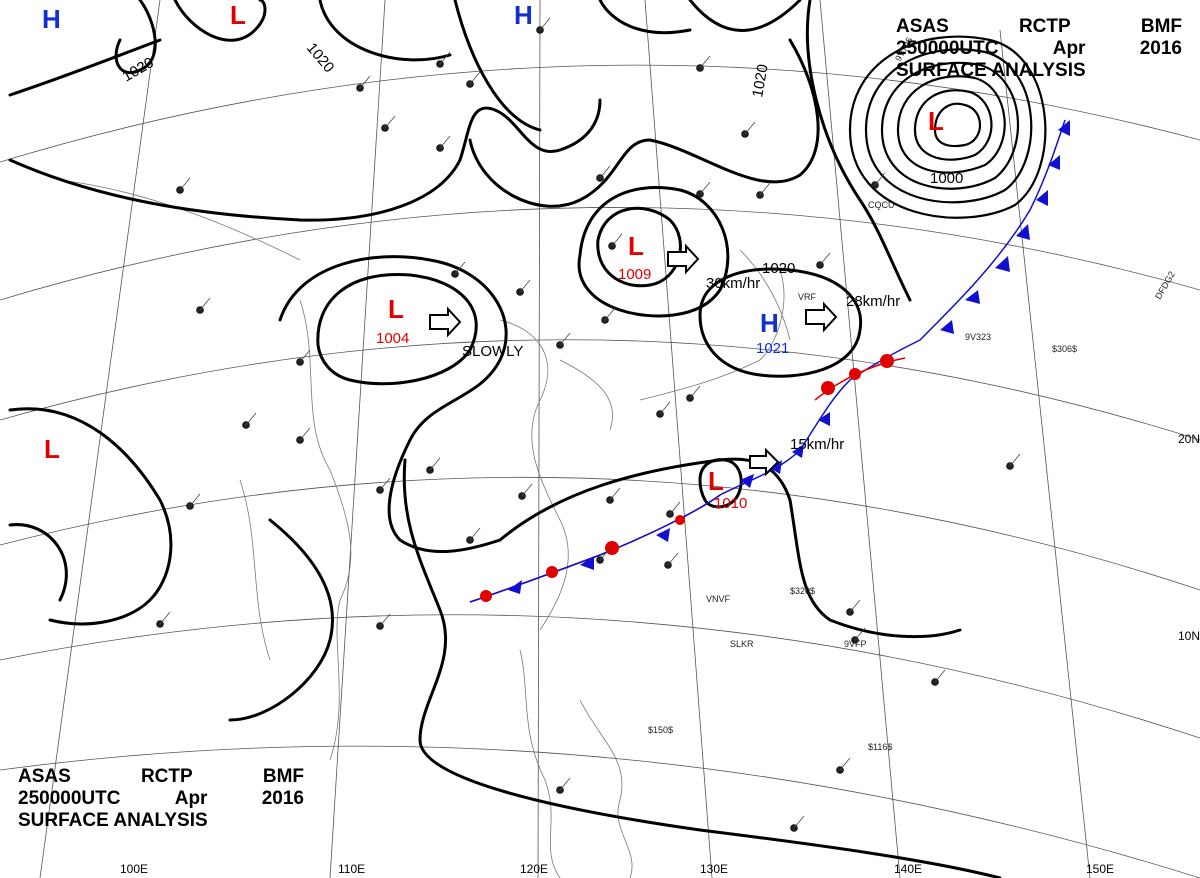 The image size is (1200, 878). What do you see at coordinates (908, 869) in the screenshot?
I see `lon-label: 140E` at bounding box center [908, 869].